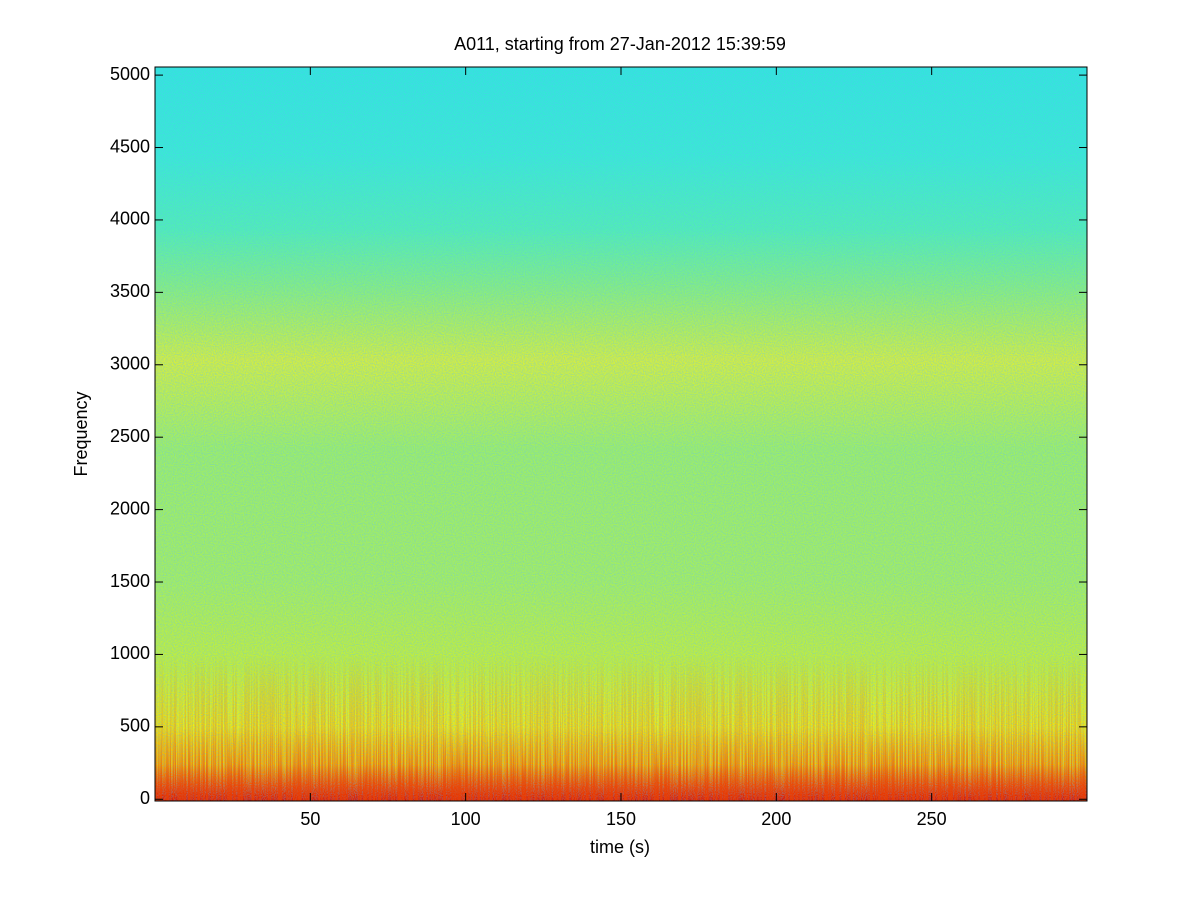  I want to click on x-tick-label: 150, so click(621, 819).